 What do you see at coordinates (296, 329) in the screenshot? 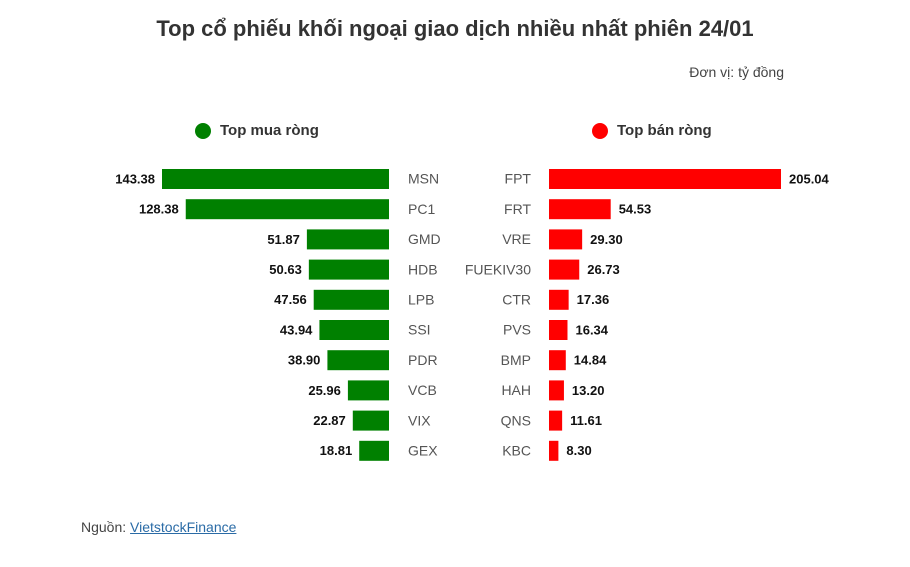
I see `buy-value-label: 43.94` at bounding box center [296, 329].